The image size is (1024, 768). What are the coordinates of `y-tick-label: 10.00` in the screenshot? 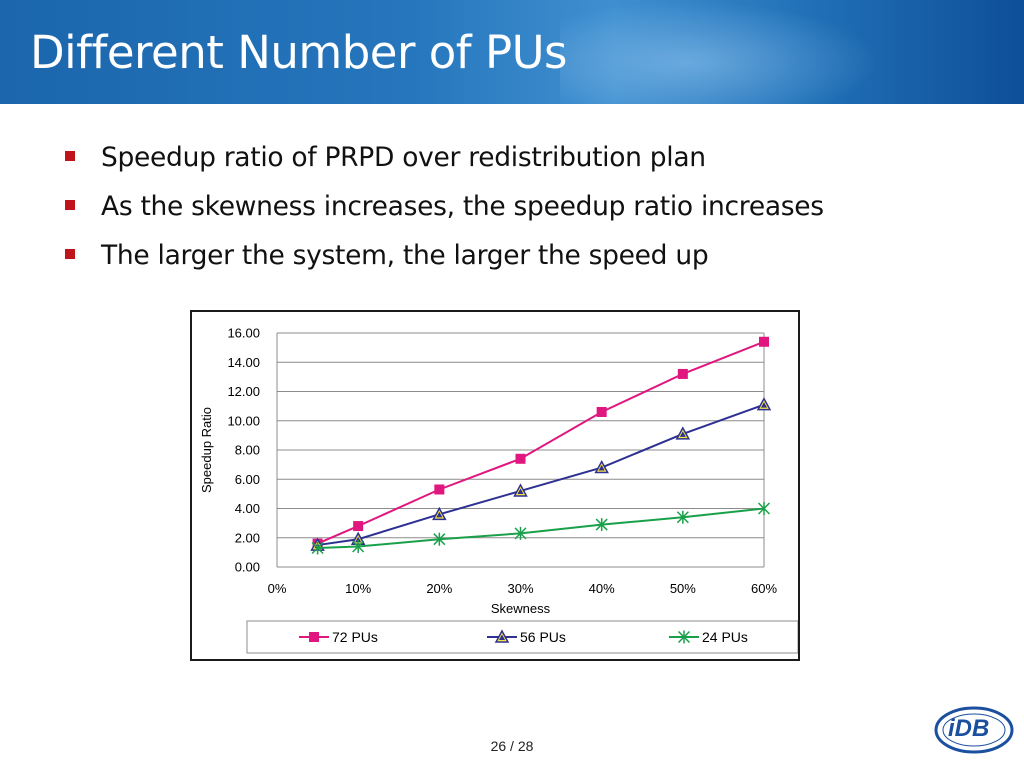 It's located at (243, 420).